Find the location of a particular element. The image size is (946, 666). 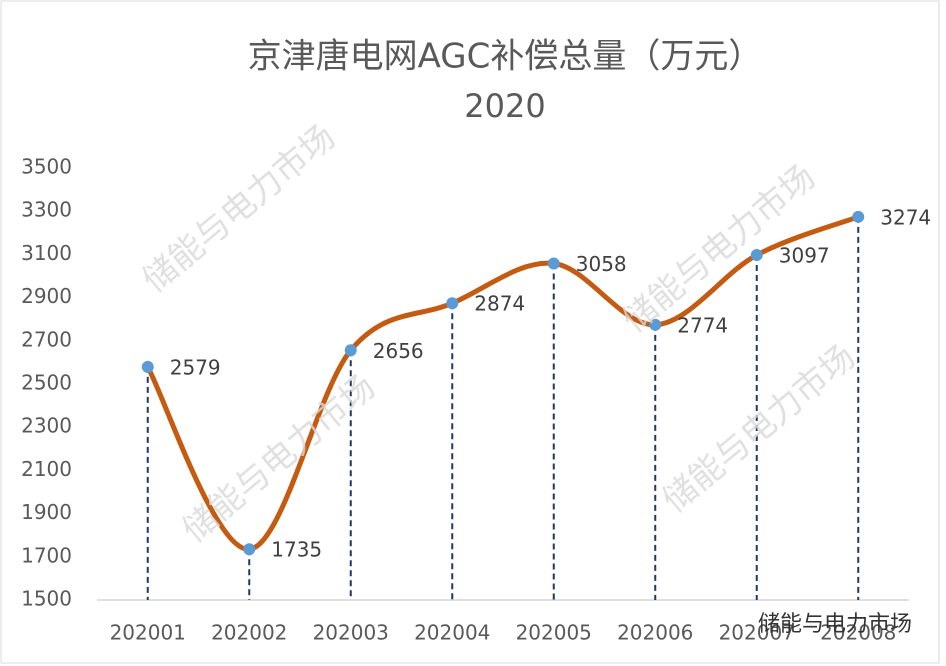

data-label: 3097 is located at coordinates (804, 256).